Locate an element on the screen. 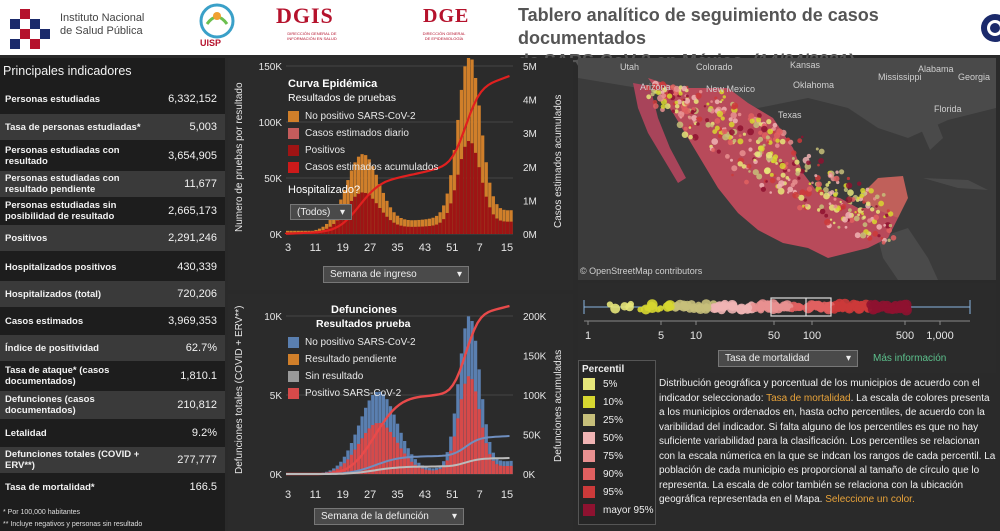 This screenshot has width=1000, height=531. percentile-item: 95% is located at coordinates (619, 492).